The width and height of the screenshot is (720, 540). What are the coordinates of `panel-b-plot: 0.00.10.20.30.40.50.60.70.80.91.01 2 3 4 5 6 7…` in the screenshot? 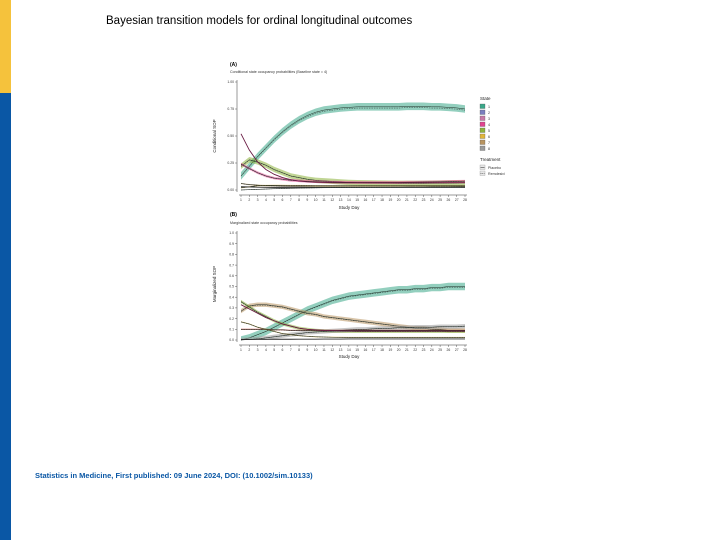 It's located at (348, 291).